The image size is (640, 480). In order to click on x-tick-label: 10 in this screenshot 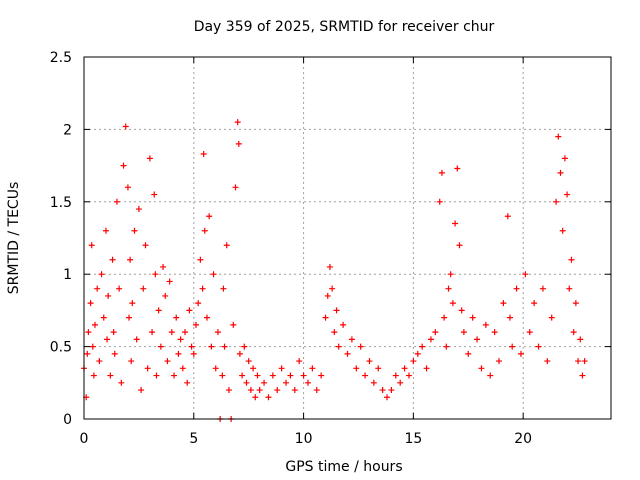, I will do `click(304, 439)`.